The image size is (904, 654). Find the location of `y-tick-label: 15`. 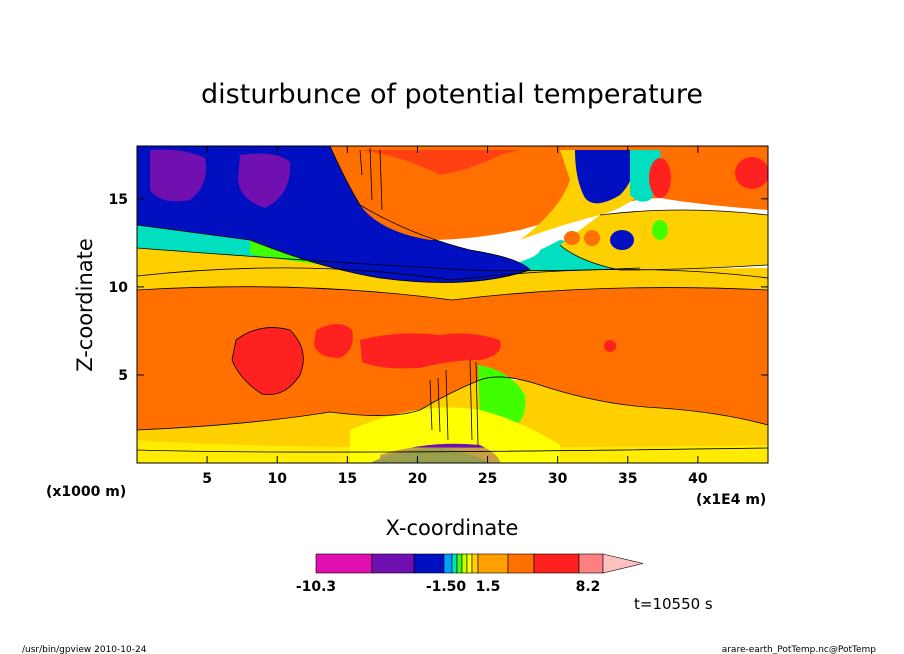

y-tick-label: 15 is located at coordinates (118, 200).